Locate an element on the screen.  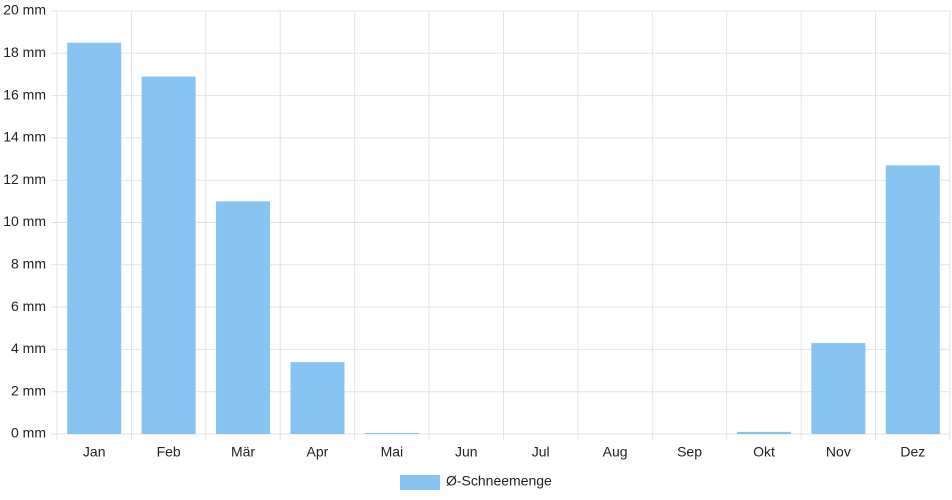
y-tick-label: 16 mm is located at coordinates (24, 94).